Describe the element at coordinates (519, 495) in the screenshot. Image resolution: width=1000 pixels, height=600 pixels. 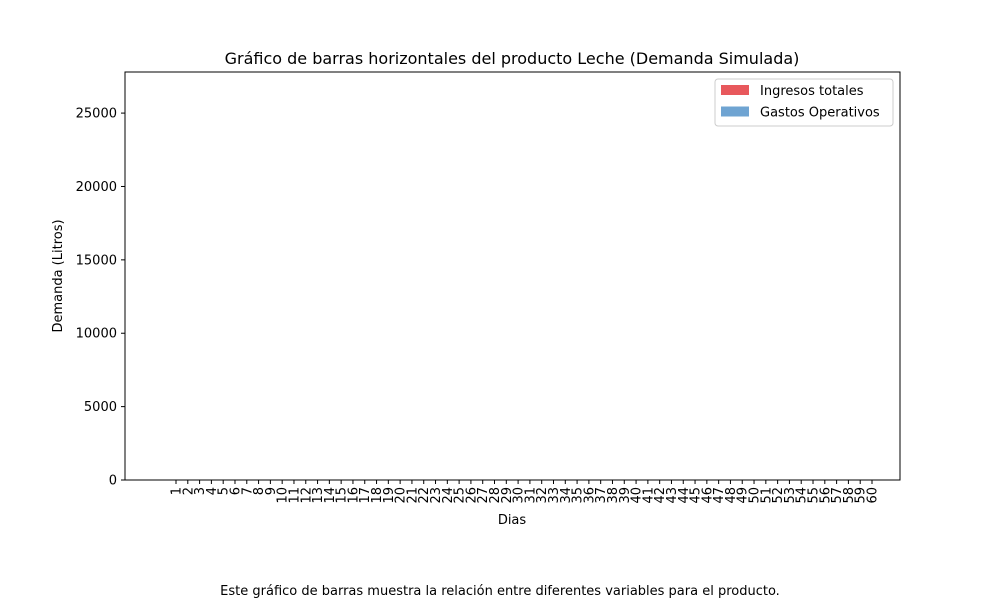
I see `x-tick-label: 30` at that location.